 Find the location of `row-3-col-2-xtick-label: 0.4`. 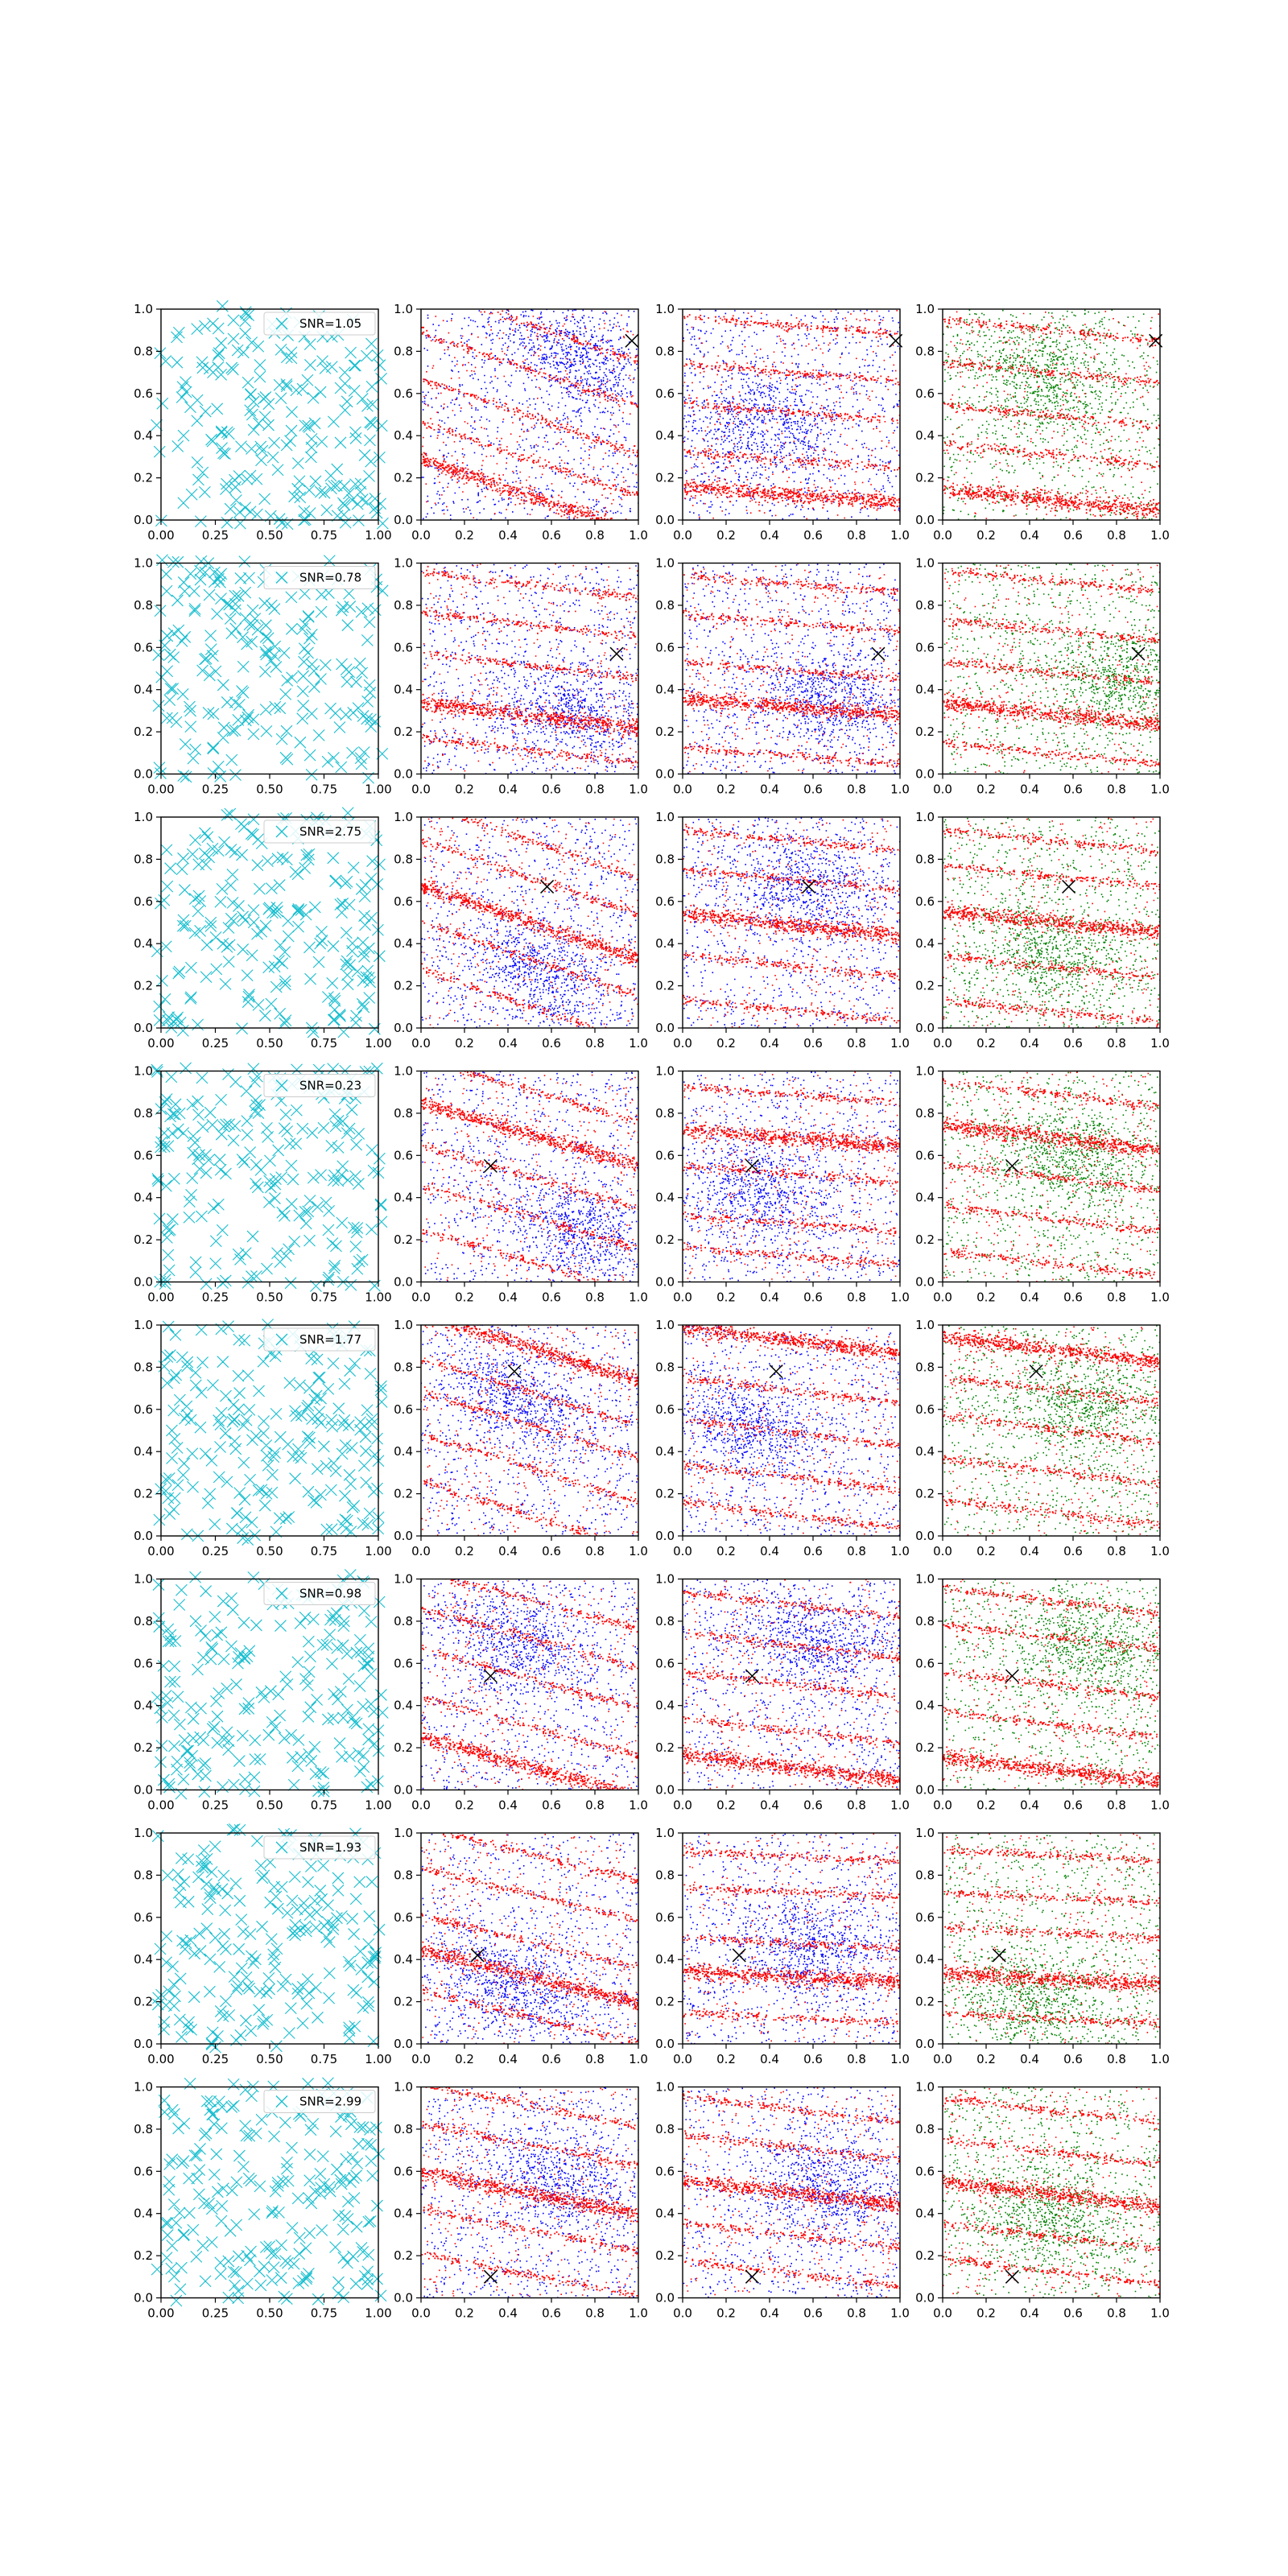

row-3-col-2-xtick-label: 0.4 is located at coordinates (508, 1043).